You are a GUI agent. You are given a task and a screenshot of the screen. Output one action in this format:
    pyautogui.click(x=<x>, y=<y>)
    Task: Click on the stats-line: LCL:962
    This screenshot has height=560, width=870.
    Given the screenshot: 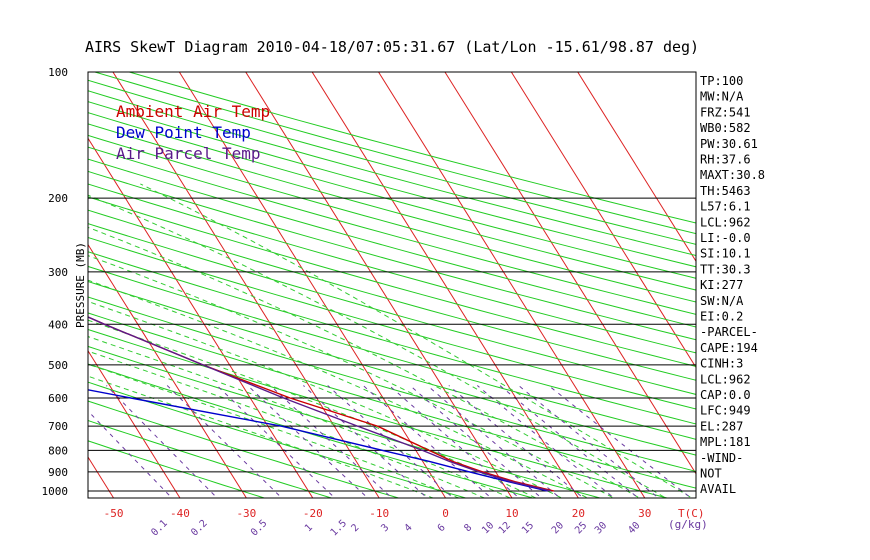 What is the action you would take?
    pyautogui.click(x=725, y=379)
    